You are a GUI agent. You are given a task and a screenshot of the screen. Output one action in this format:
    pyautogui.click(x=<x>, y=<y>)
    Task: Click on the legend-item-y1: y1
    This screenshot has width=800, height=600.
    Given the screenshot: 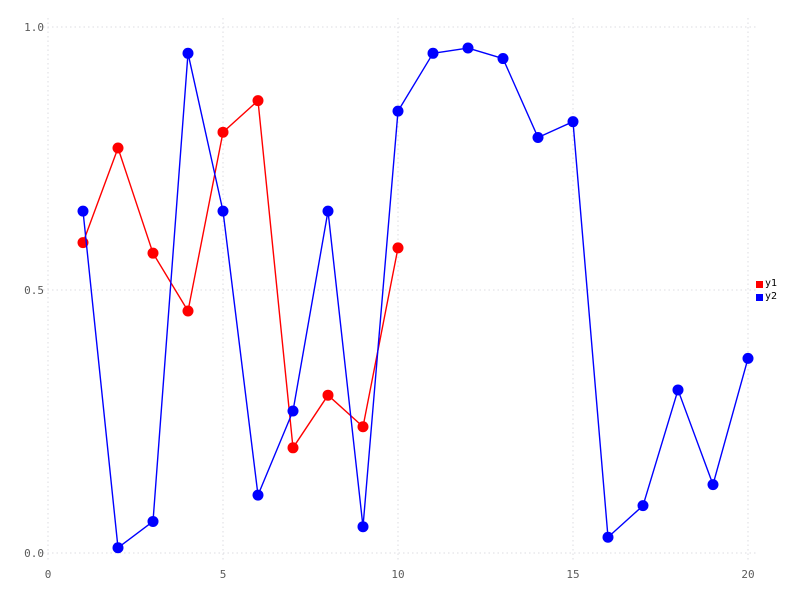 What is the action you would take?
    pyautogui.click(x=766, y=284)
    